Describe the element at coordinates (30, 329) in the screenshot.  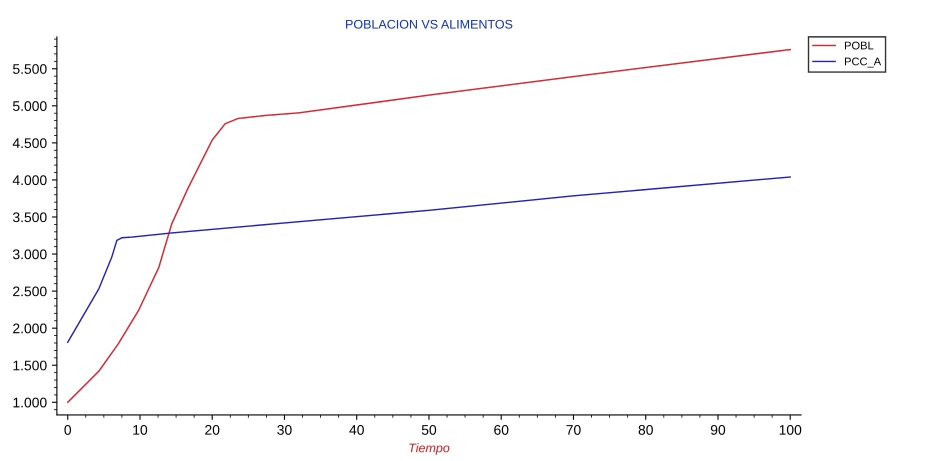
I see `y-tick-label: 2.000` at that location.